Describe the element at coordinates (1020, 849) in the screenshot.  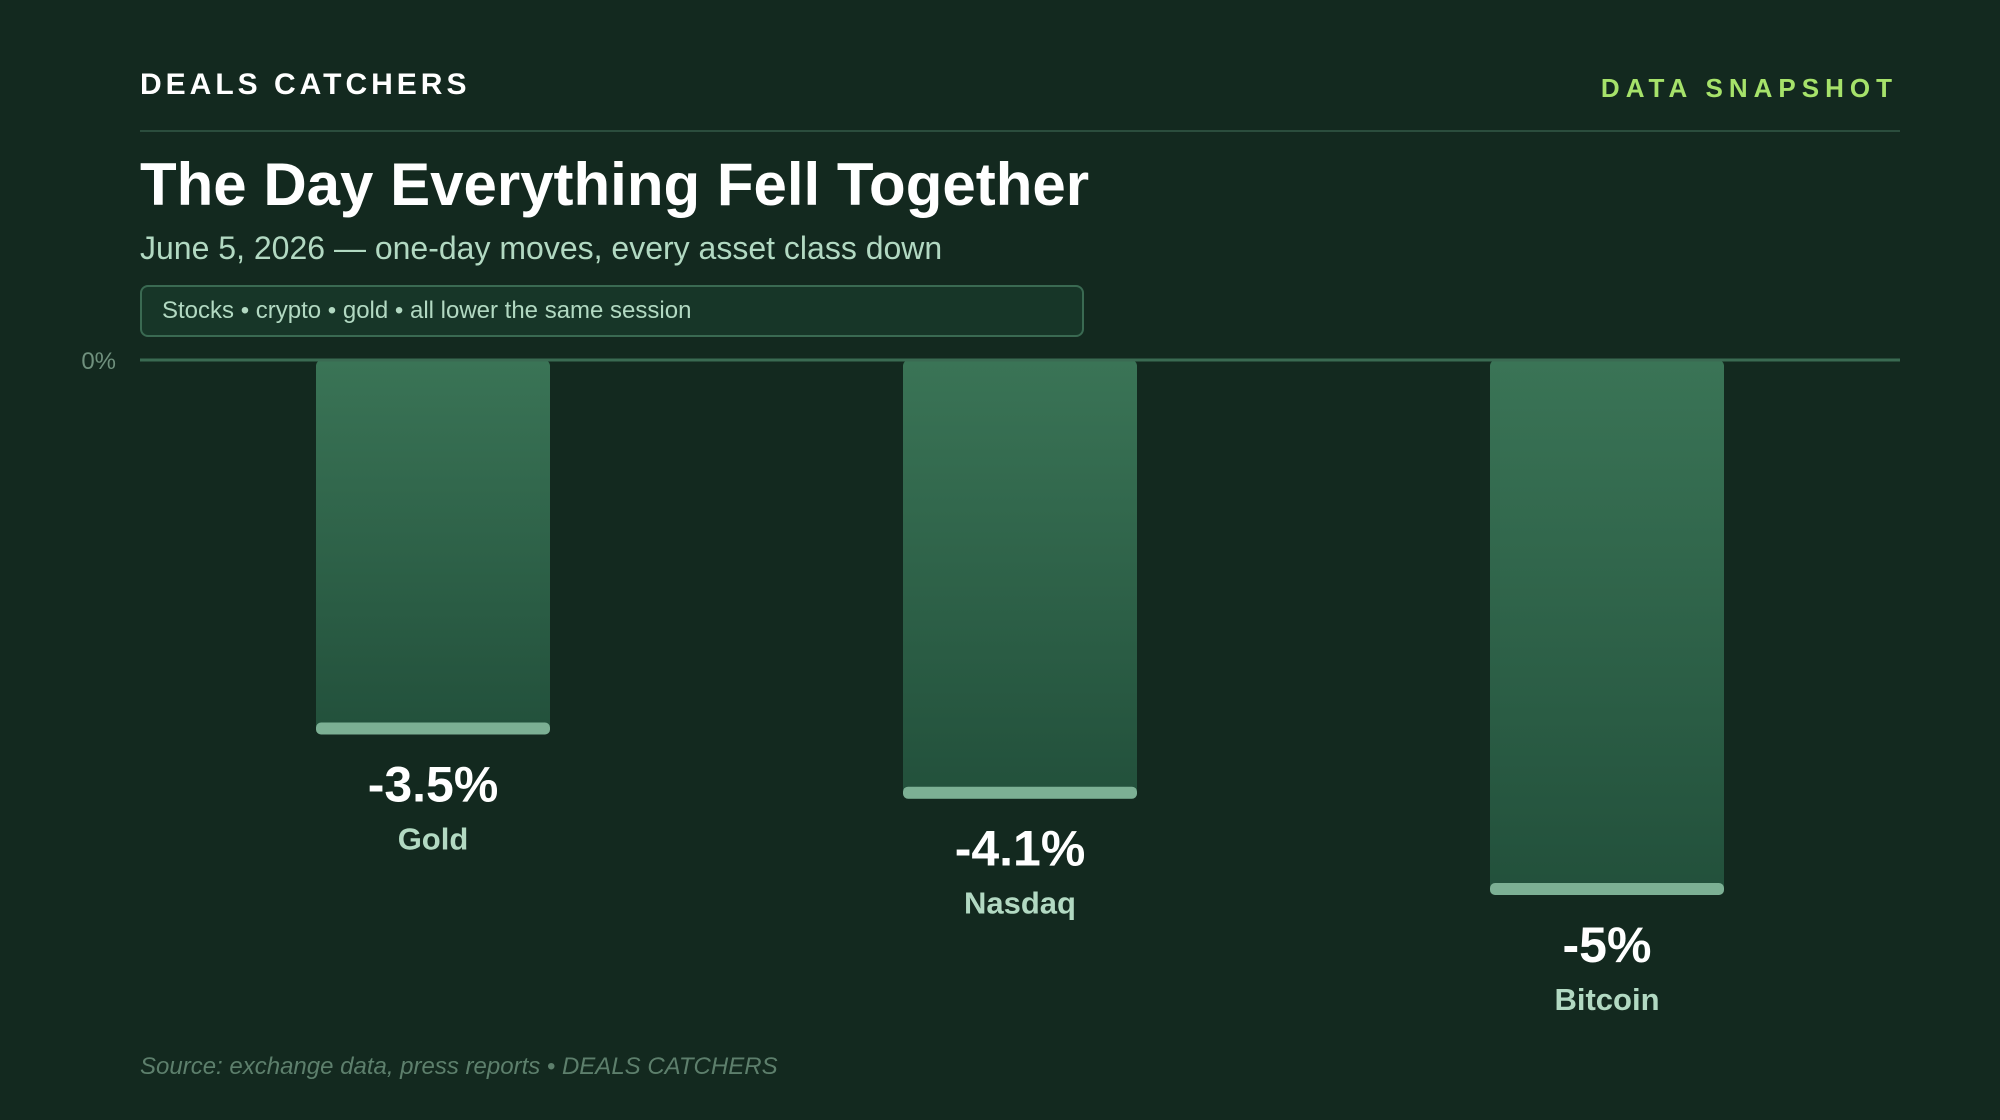
I see `data-label-nasdaq: -4.1%` at that location.